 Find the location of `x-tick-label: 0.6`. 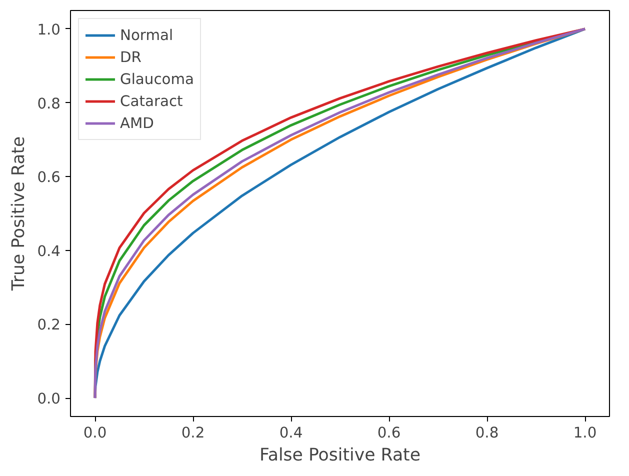

x-tick-label: 0.6 is located at coordinates (389, 433).